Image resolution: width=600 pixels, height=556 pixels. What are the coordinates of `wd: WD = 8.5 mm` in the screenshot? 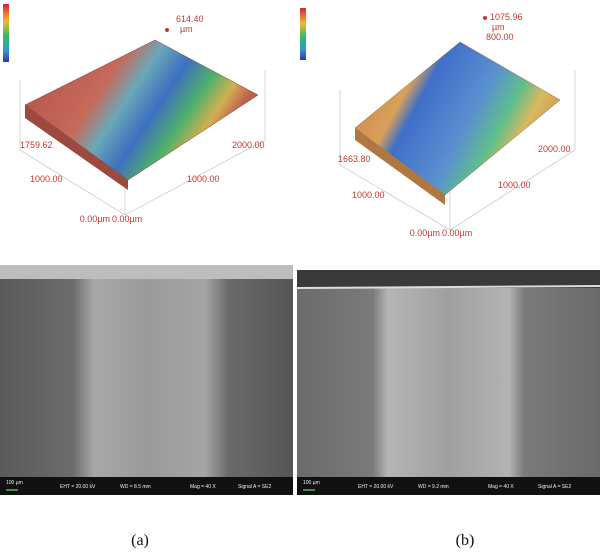 It's located at (135, 487).